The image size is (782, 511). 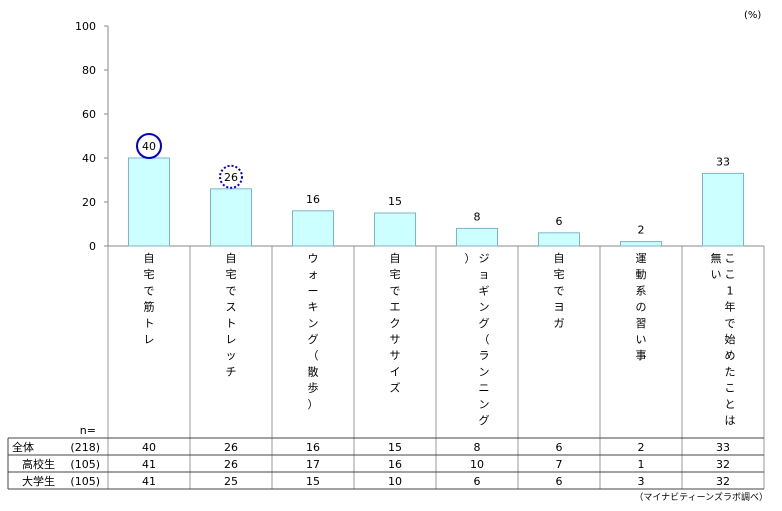 What do you see at coordinates (231, 481) in the screenshot?
I see `table-cell: 25` at bounding box center [231, 481].